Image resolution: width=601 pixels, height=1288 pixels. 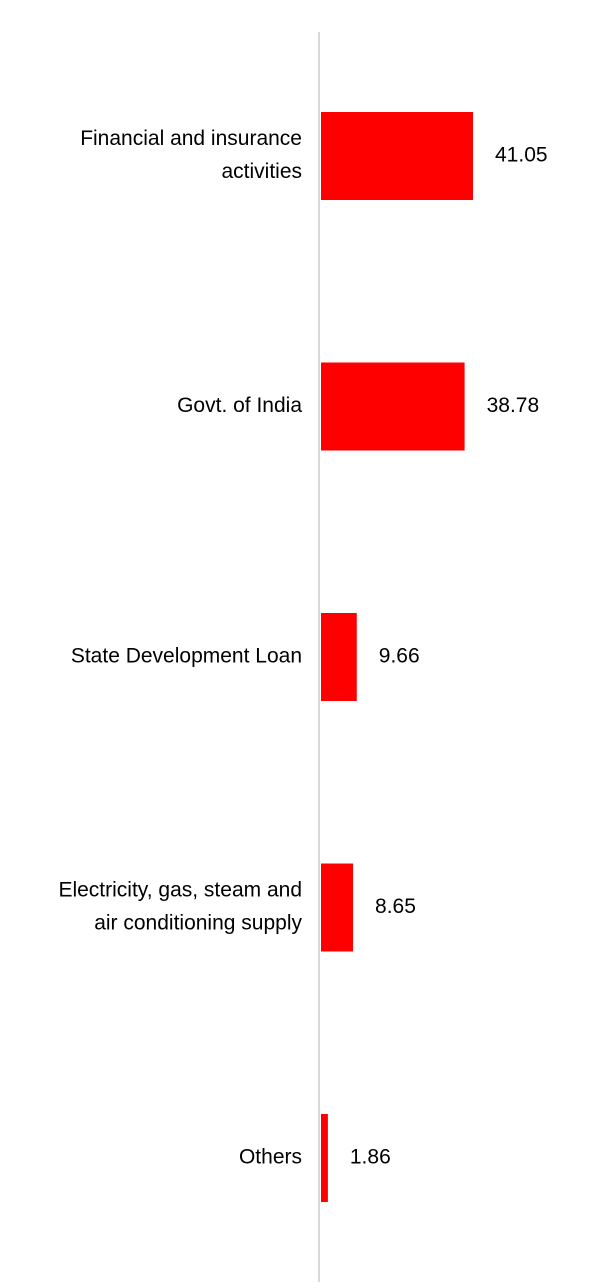 I want to click on value-label-2: 9.66, so click(x=399, y=656).